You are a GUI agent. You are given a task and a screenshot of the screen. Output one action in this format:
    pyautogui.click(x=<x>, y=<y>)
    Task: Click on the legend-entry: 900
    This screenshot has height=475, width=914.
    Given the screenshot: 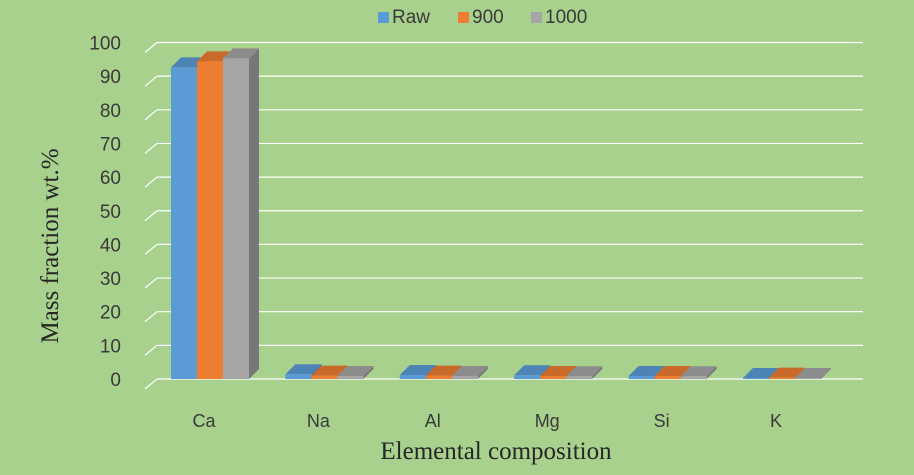 What is the action you would take?
    pyautogui.click(x=481, y=17)
    